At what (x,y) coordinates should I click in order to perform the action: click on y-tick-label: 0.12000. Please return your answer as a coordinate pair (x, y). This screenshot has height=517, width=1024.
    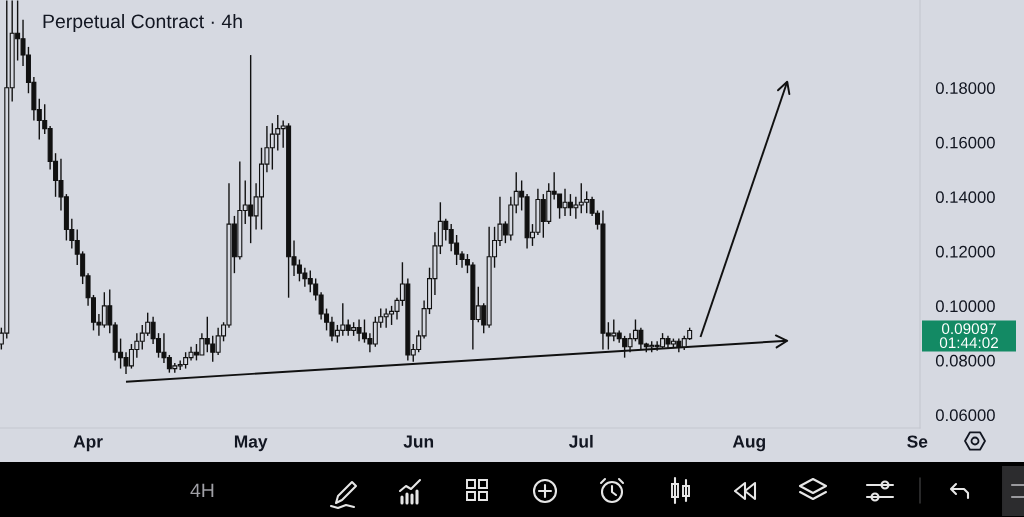
    Looking at the image, I should click on (965, 251).